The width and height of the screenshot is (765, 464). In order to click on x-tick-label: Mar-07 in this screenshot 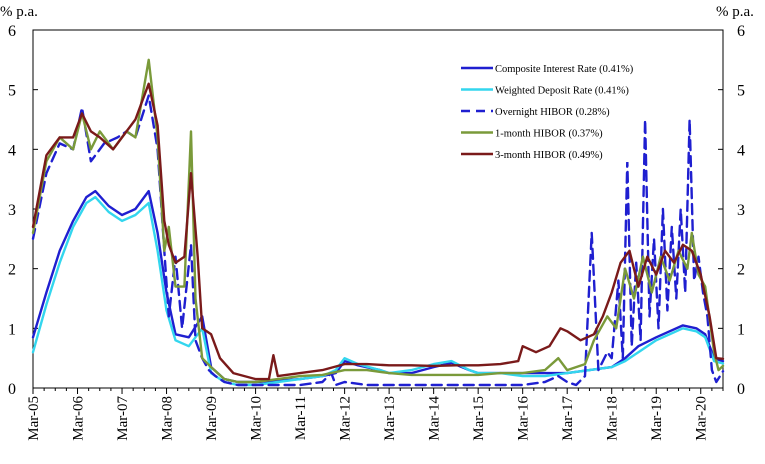, I will do `click(123, 418)`.